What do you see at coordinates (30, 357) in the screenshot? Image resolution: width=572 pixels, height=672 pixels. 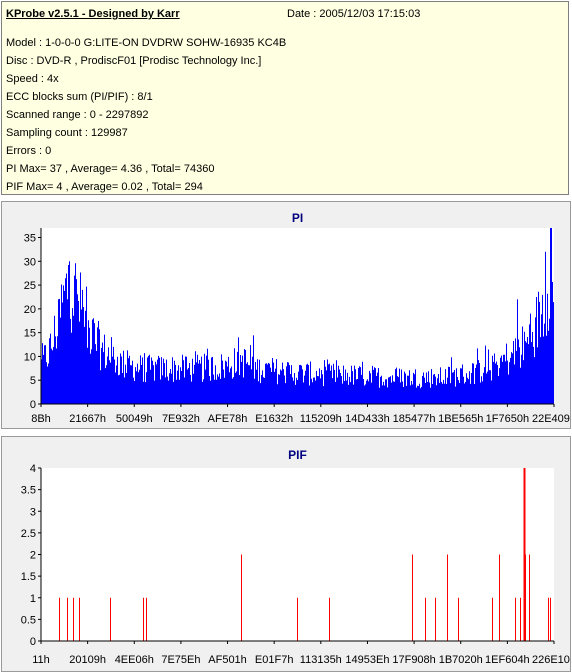 I see `y-tick-label: 10` at bounding box center [30, 357].